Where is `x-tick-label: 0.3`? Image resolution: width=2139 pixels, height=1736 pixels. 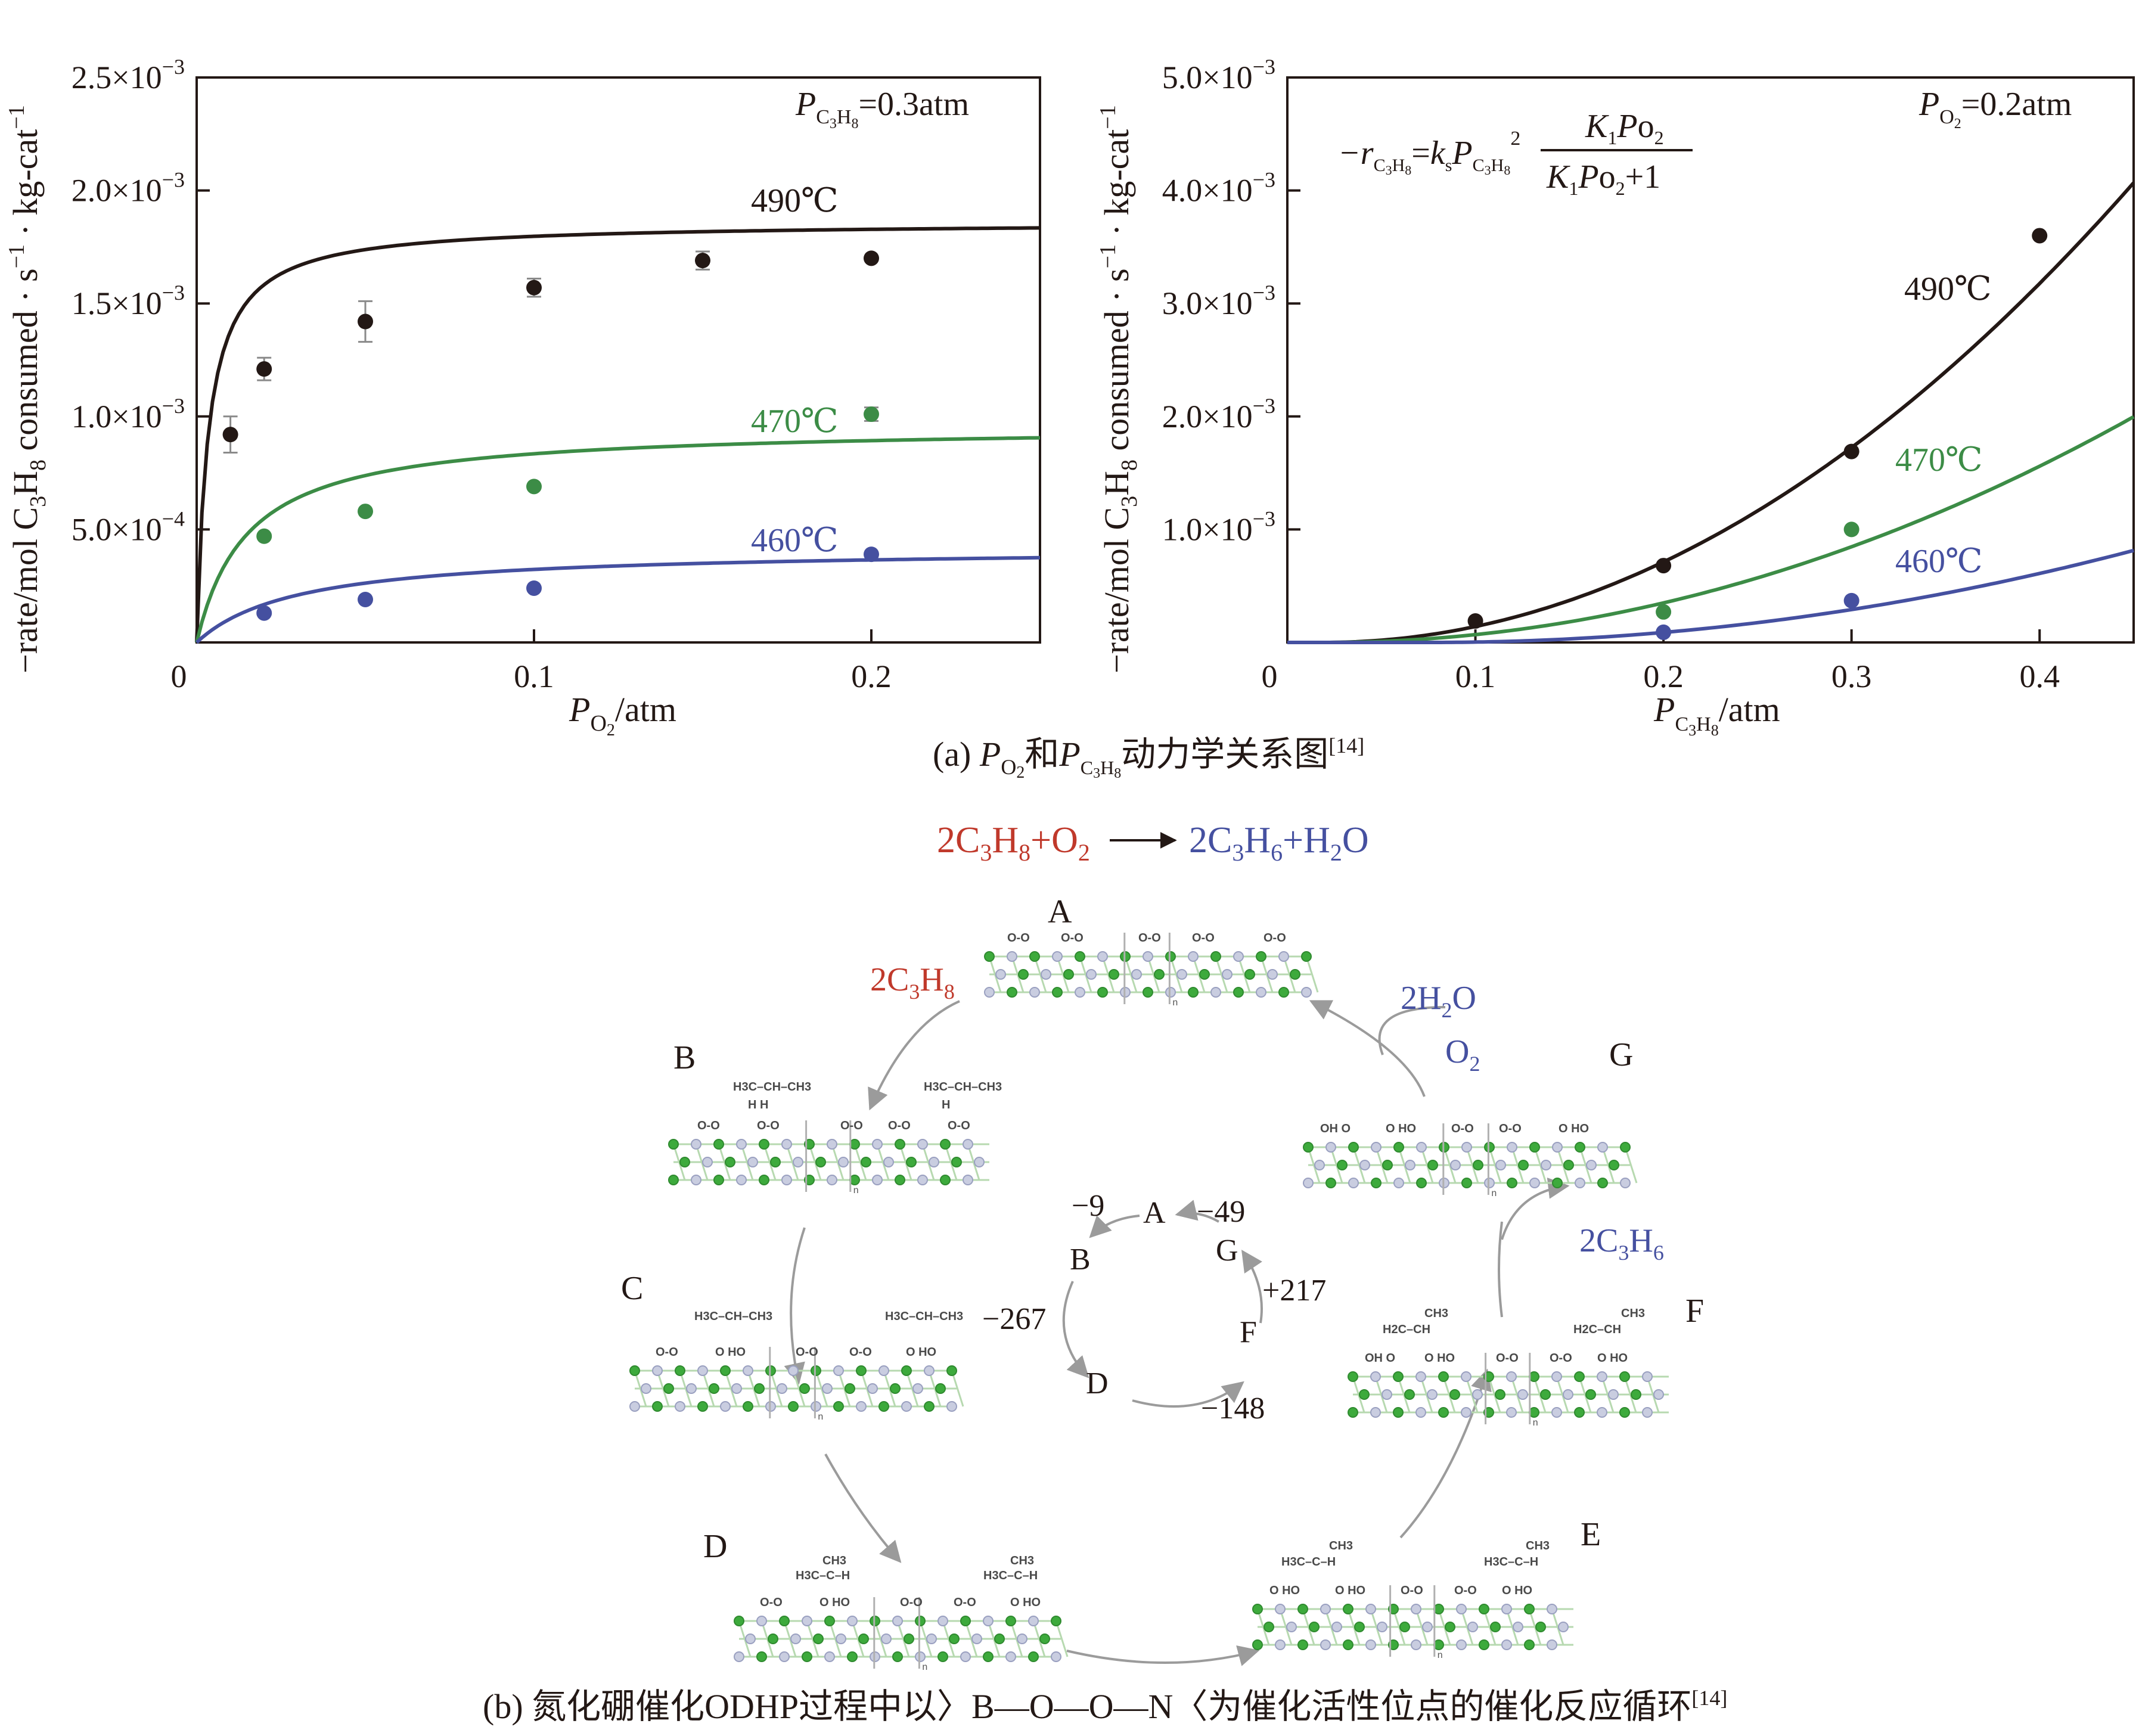
x-tick-label: 0.3 is located at coordinates (1852, 676).